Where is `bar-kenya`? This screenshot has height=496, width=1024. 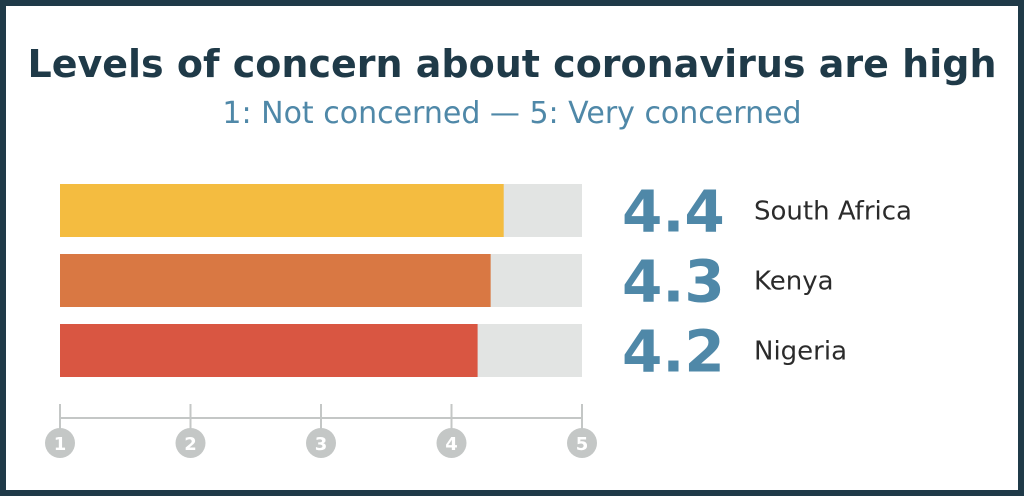
bar-kenya is located at coordinates (275, 280).